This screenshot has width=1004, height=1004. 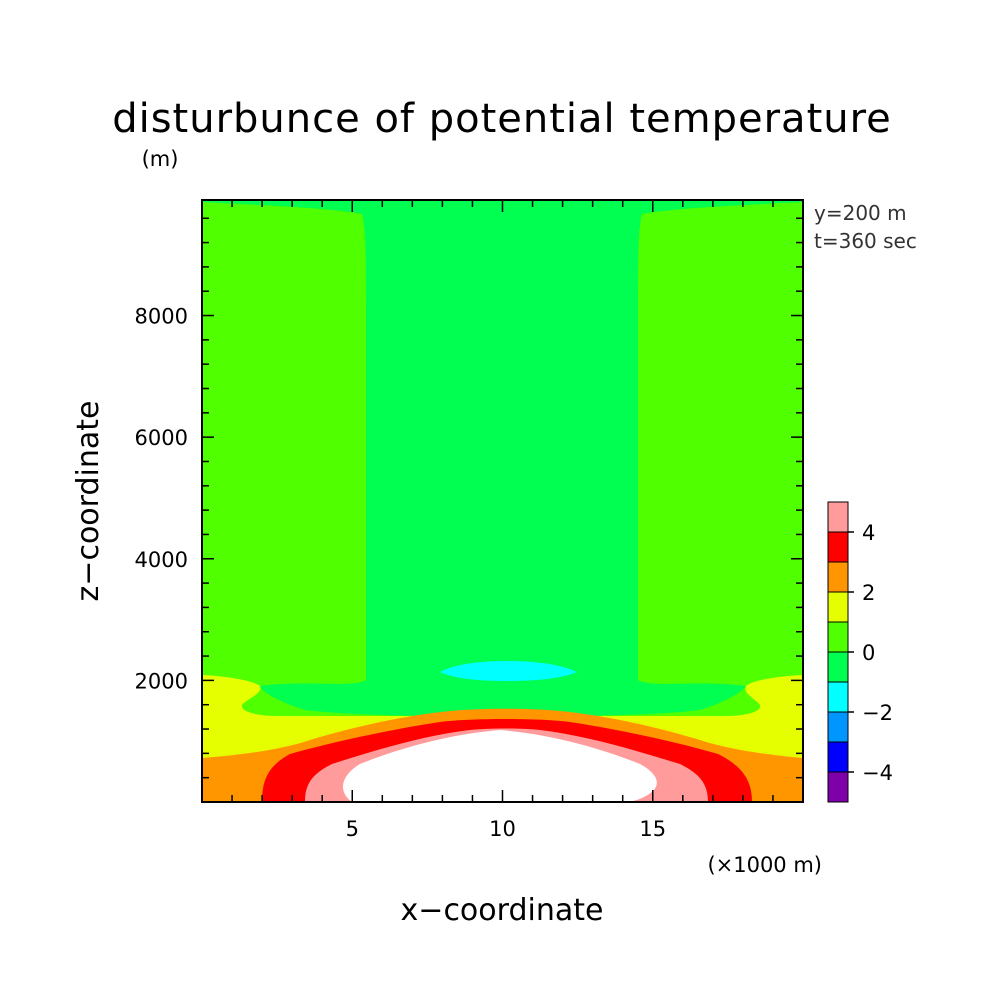 What do you see at coordinates (161, 560) in the screenshot?
I see `y-tick-label: 4000` at bounding box center [161, 560].